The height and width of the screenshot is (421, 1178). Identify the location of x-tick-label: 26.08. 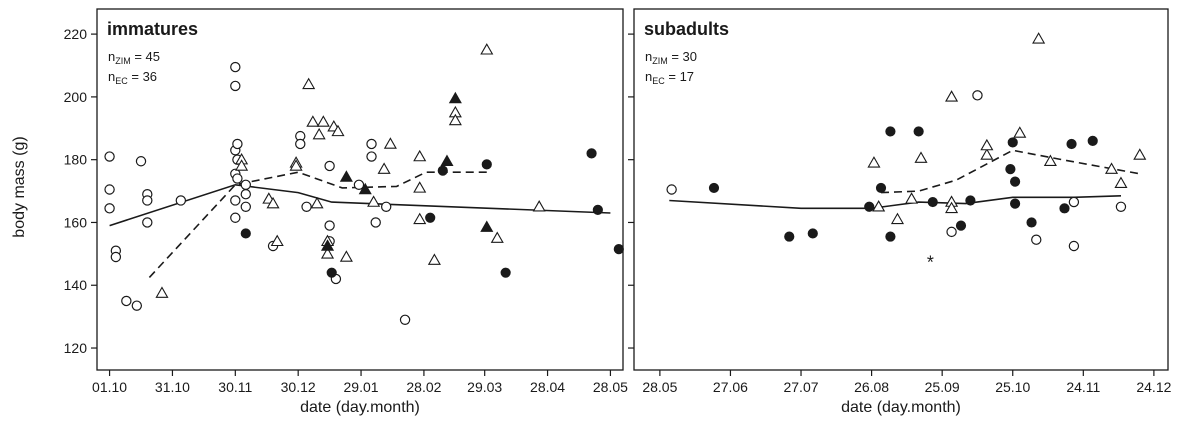
(871, 387).